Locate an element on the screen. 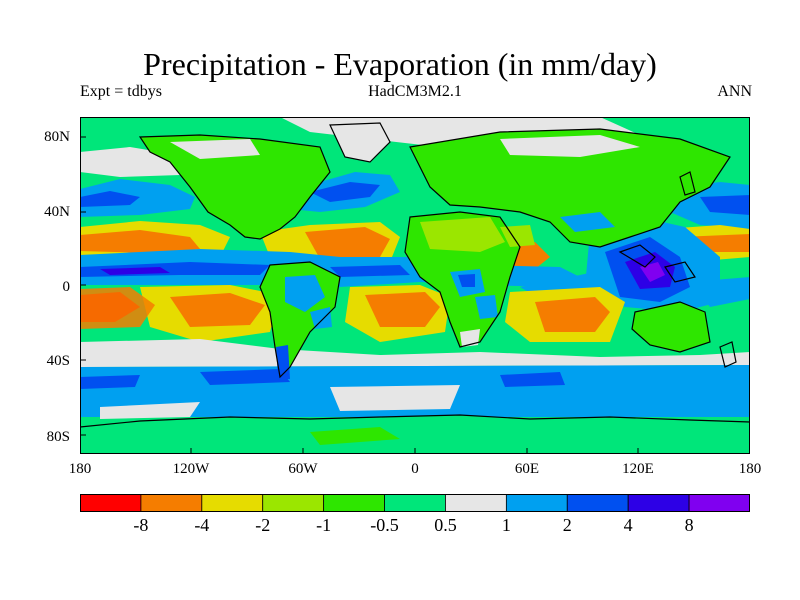 The width and height of the screenshot is (800, 600). colorbar-label: -4 is located at coordinates (202, 525).